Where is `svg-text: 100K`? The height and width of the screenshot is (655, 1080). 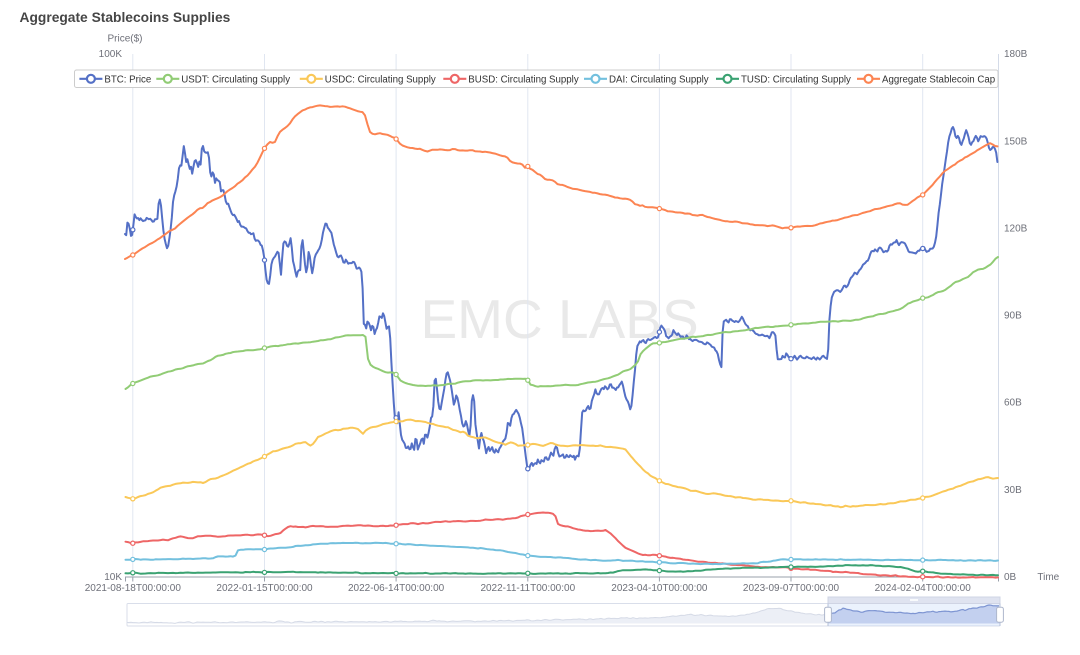
svg-text: 100K is located at coordinates (111, 54).